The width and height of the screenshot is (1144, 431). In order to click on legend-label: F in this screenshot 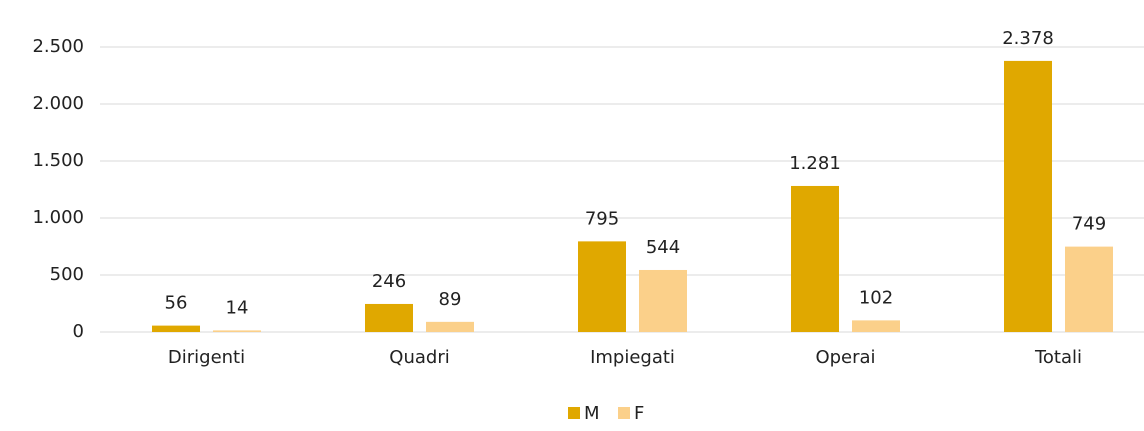, I will do `click(639, 413)`.